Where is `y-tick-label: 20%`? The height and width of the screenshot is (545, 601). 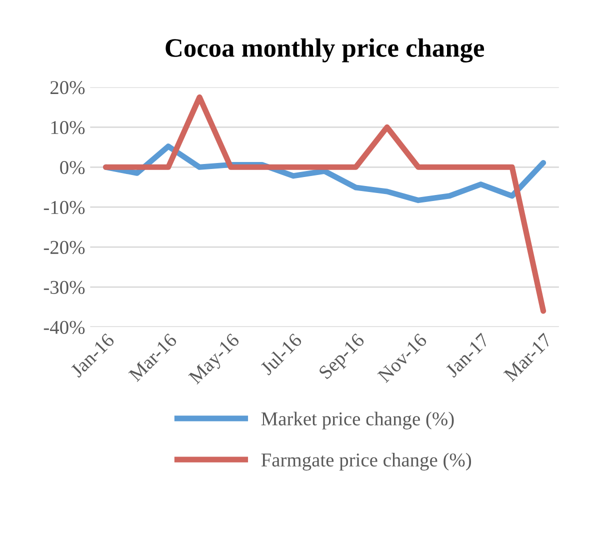
y-tick-label: 20% is located at coordinates (67, 87).